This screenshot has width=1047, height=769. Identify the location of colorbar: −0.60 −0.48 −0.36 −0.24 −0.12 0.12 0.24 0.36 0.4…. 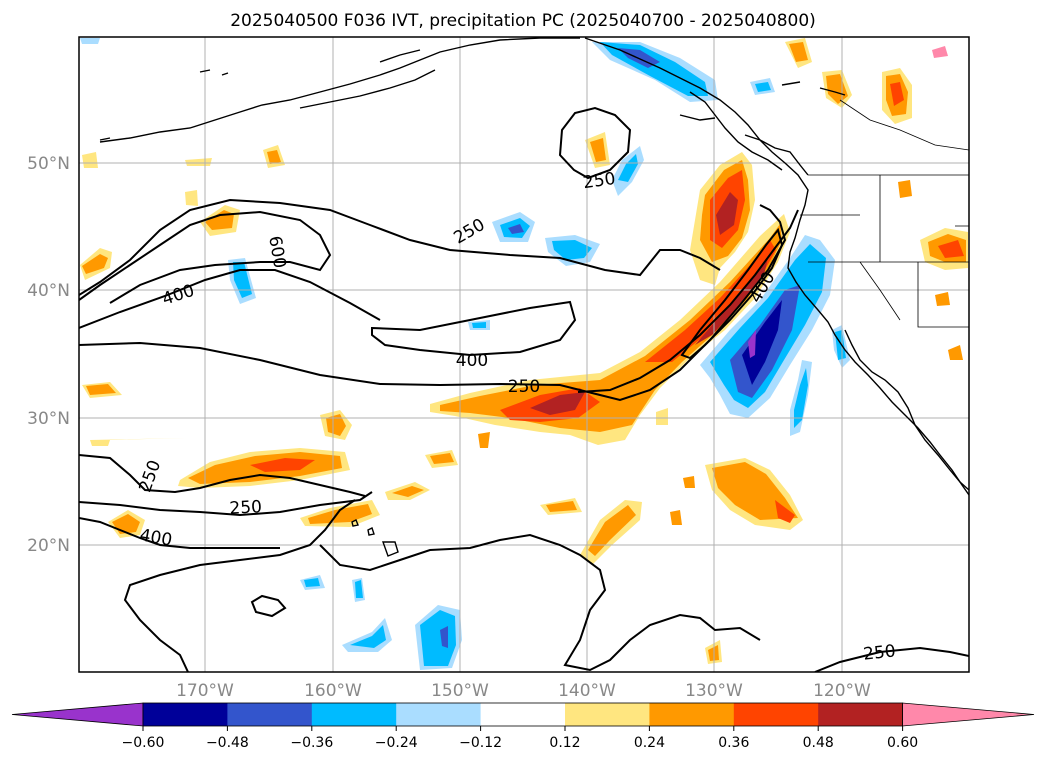
(523, 726).